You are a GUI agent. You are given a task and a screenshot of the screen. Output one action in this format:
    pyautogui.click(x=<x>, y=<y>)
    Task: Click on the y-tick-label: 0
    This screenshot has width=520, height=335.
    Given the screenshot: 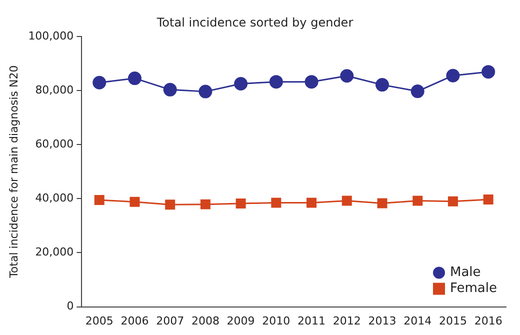 What is the action you would take?
    pyautogui.click(x=70, y=306)
    